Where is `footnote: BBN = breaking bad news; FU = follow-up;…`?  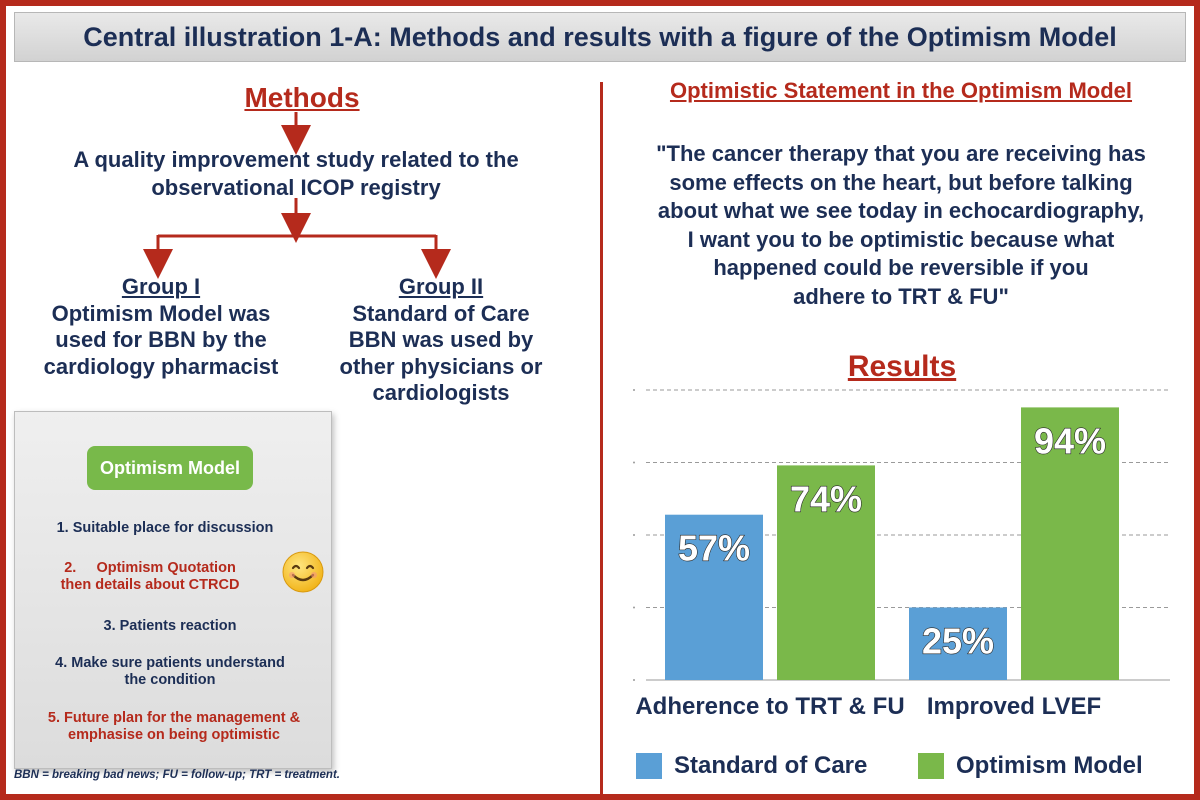
footnote: BBN = breaking bad news; FU = follow-up;… is located at coordinates (177, 775).